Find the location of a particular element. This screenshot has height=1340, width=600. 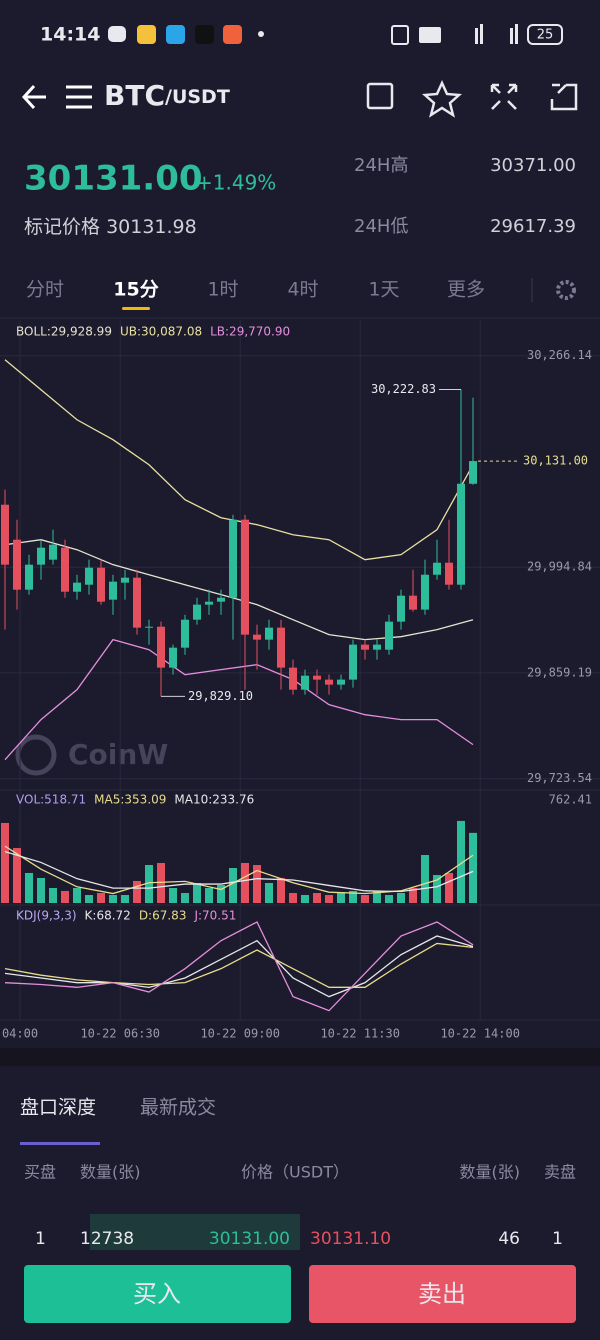

interval-tab: 4时 is located at coordinates (302, 290).